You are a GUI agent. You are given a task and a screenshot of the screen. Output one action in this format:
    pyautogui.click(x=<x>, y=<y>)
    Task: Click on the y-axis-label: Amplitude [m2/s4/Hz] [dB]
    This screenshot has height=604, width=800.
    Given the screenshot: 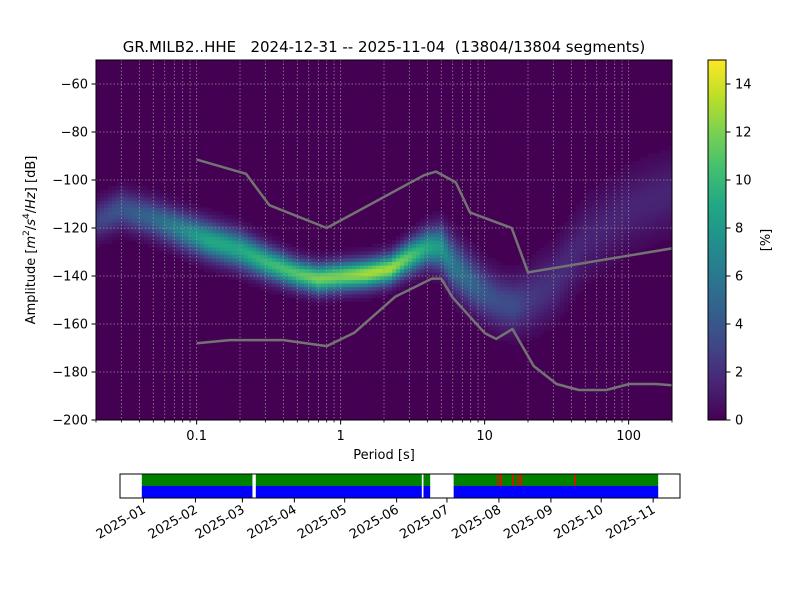 What is the action you would take?
    pyautogui.click(x=30, y=240)
    